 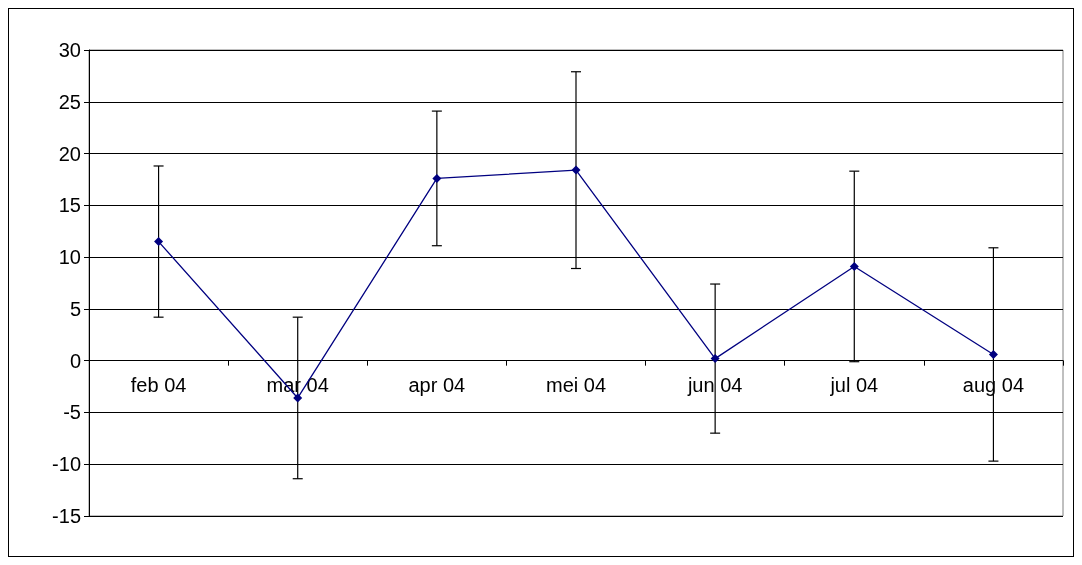 I want to click on y-tick-label: 20, so click(x=69, y=153).